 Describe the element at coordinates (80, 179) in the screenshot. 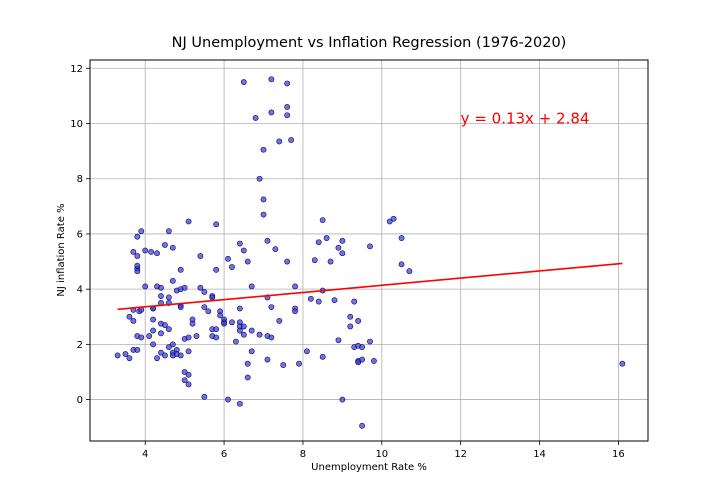

I see `y-tick-label: 8` at that location.